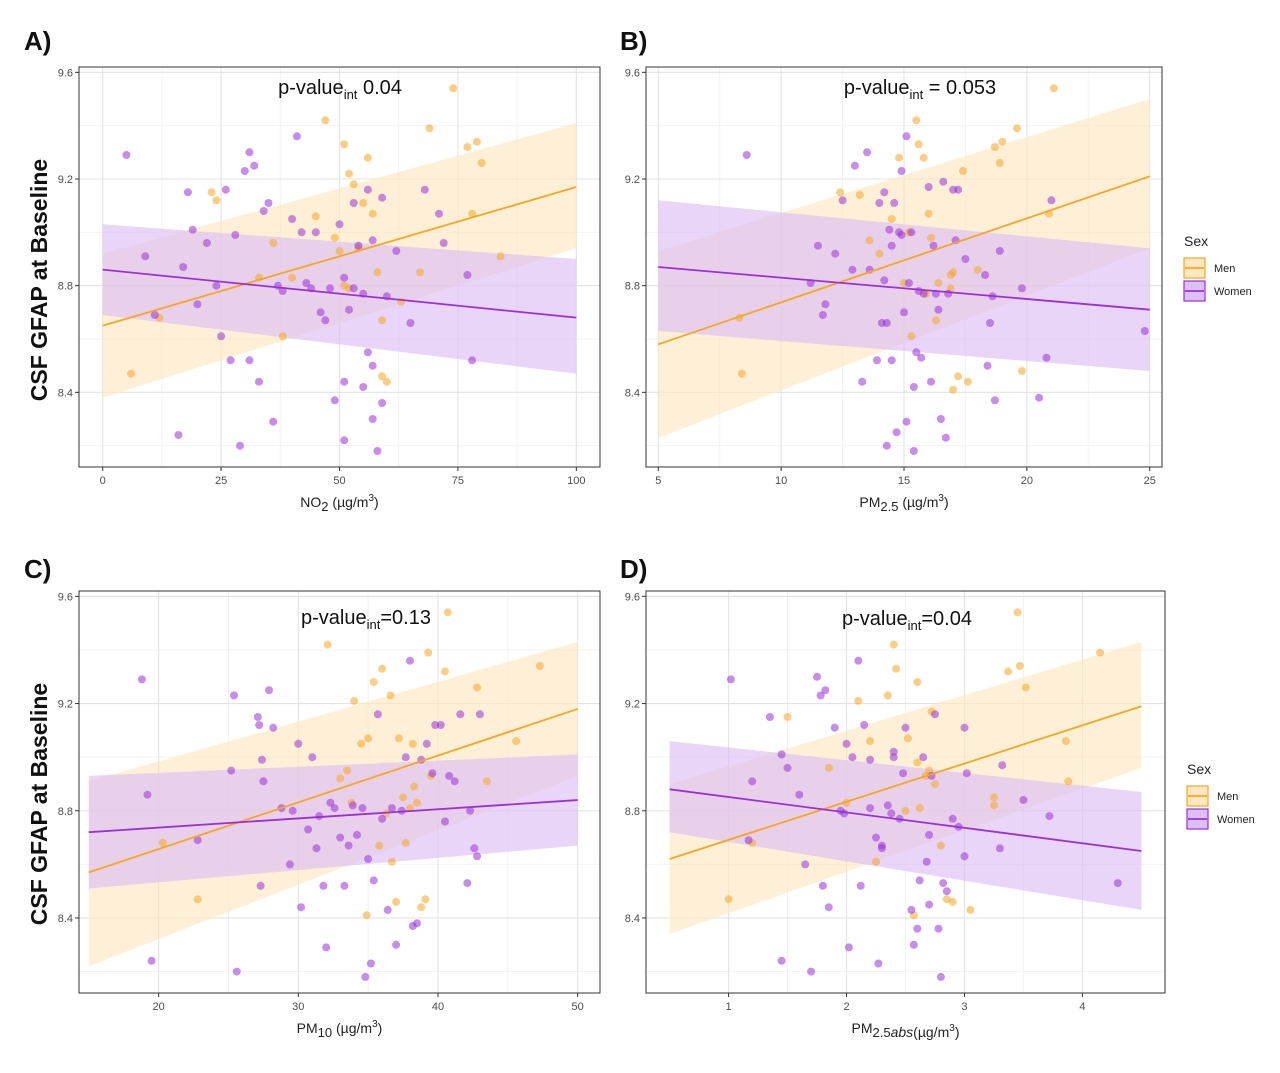 This screenshot has height=1073, width=1280. Describe the element at coordinates (959, 88) in the screenshot. I see `chart-1-p-value-rest: = 0.053` at that location.